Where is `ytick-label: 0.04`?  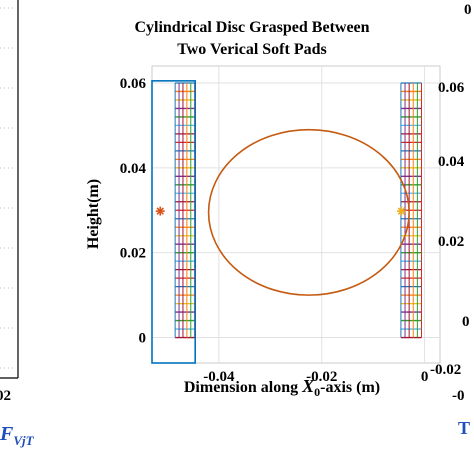
ytick-label: 0.04 is located at coordinates (133, 169).